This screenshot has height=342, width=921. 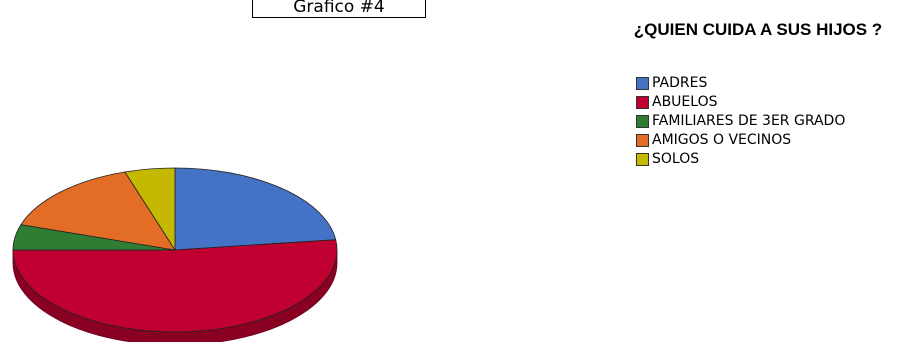 What do you see at coordinates (150, 209) in the screenshot?
I see `pie-slice-solos` at bounding box center [150, 209].